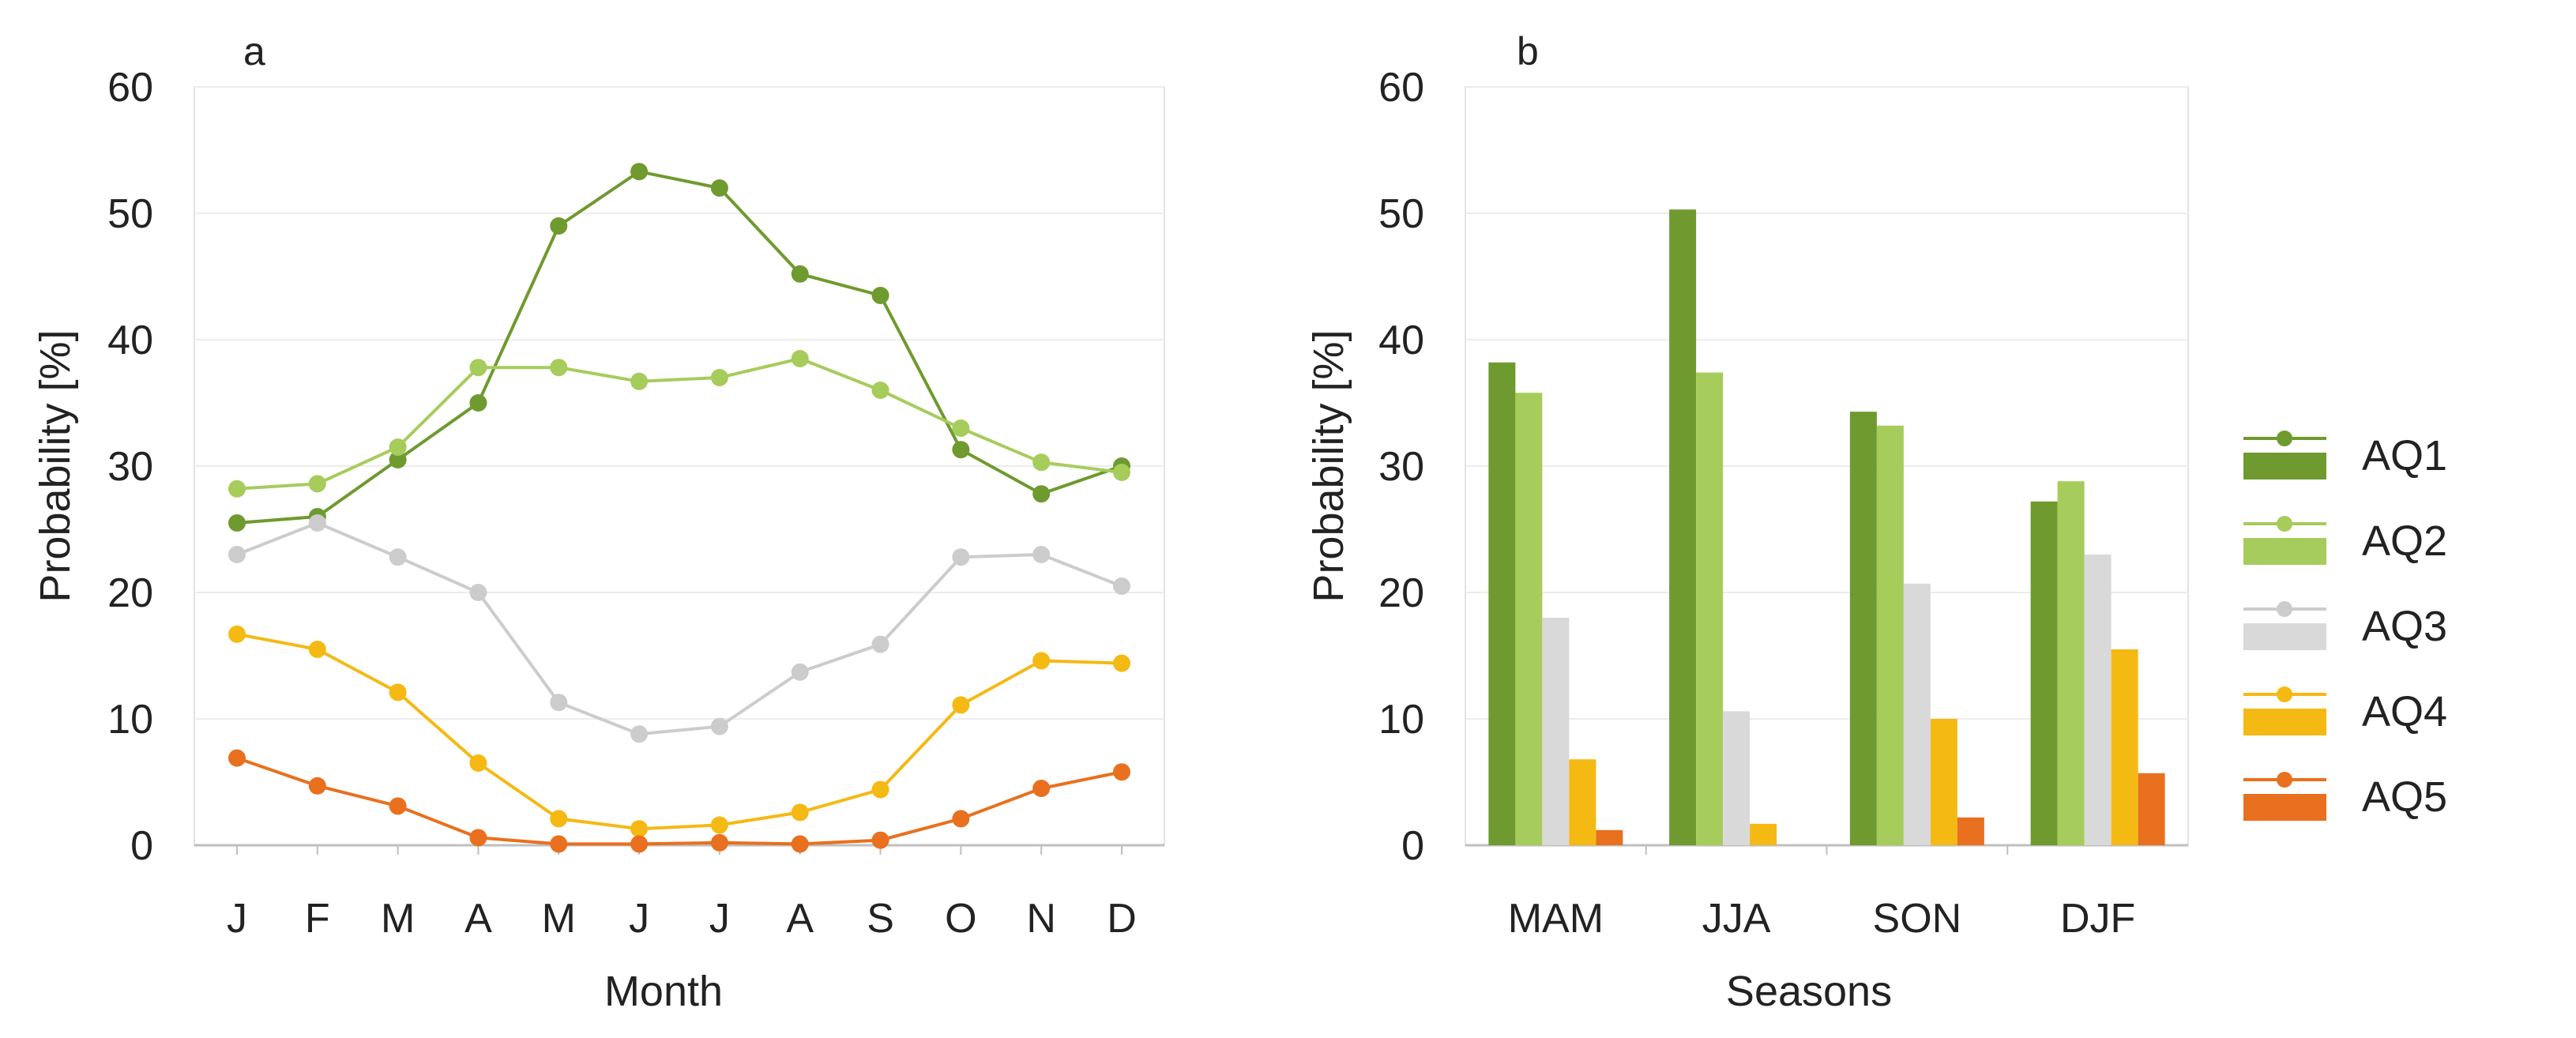 Image resolution: width=2576 pixels, height=1038 pixels. What do you see at coordinates (961, 919) in the screenshot?
I see `x-tick-label: O` at bounding box center [961, 919].